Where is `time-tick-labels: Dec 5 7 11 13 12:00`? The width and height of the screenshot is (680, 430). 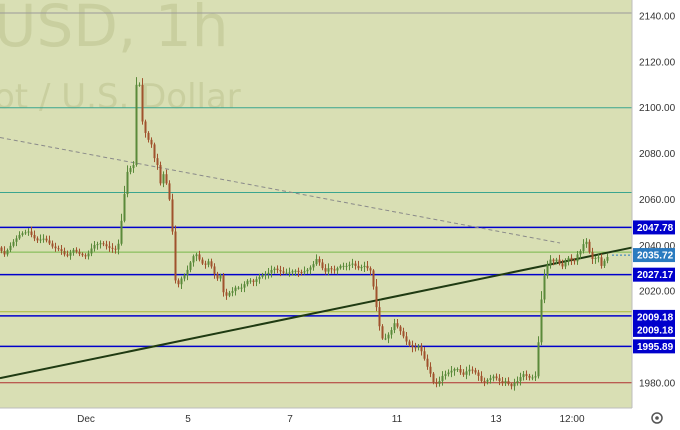
time-tick-labels: Dec 5 7 11 13 12:00 is located at coordinates (331, 419).